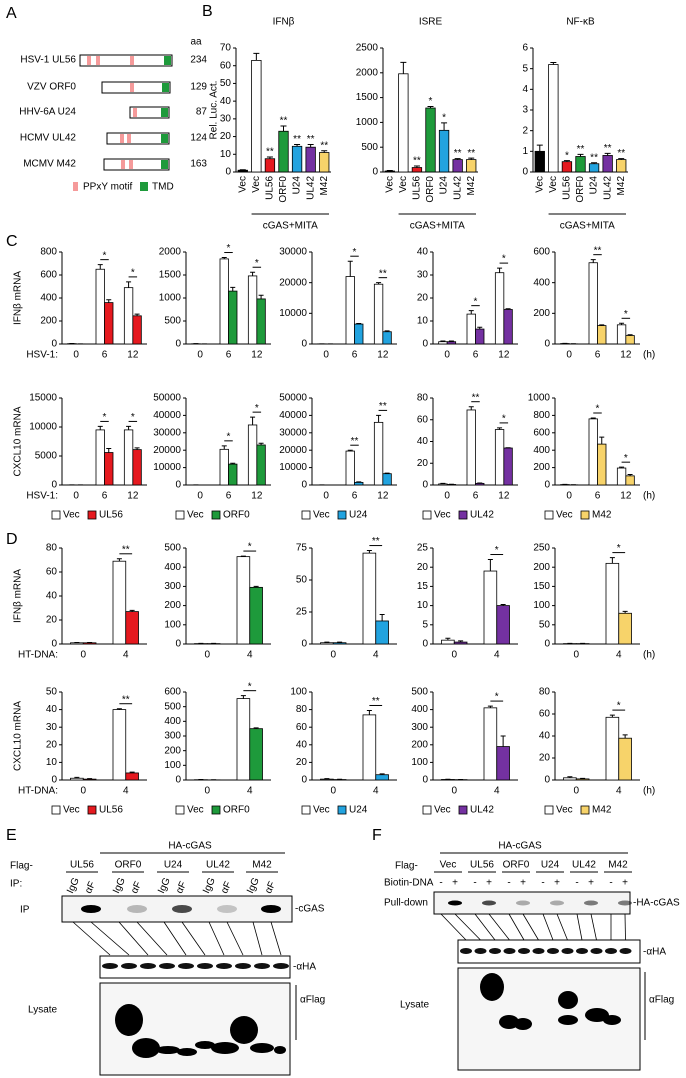 This screenshot has height=1078, width=686. I want to click on construct-label: M42, so click(262, 865).